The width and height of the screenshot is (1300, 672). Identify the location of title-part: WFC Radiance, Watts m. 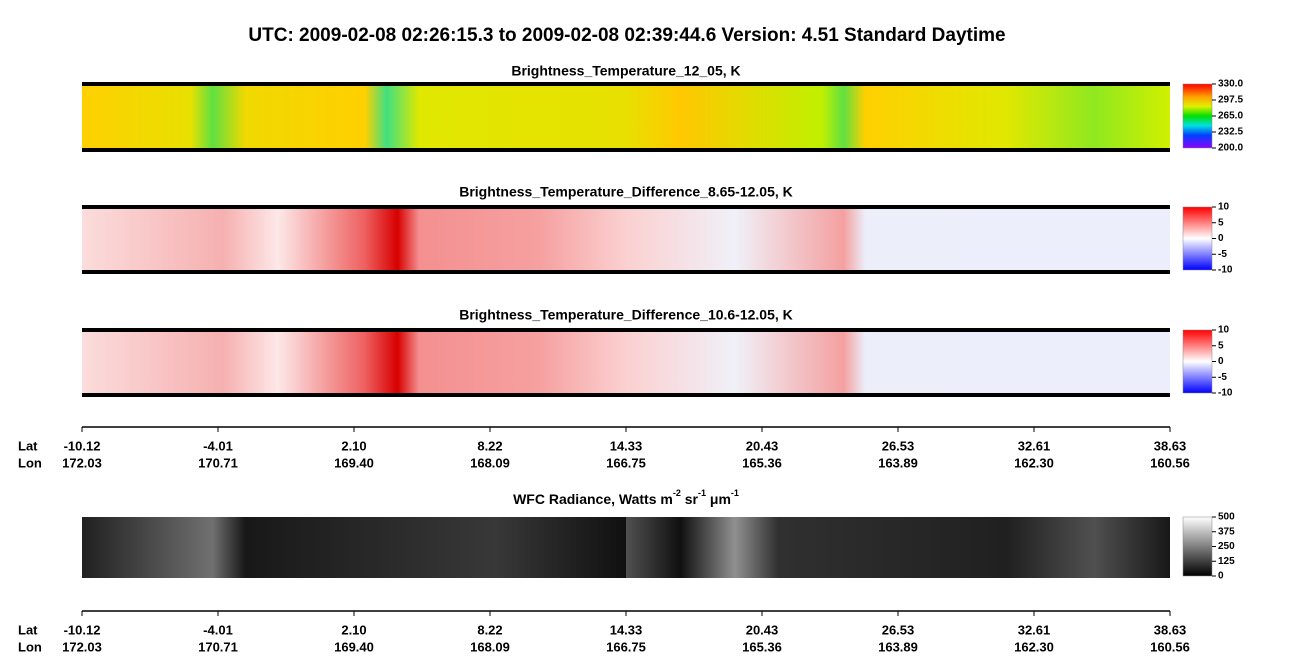
(593, 499).